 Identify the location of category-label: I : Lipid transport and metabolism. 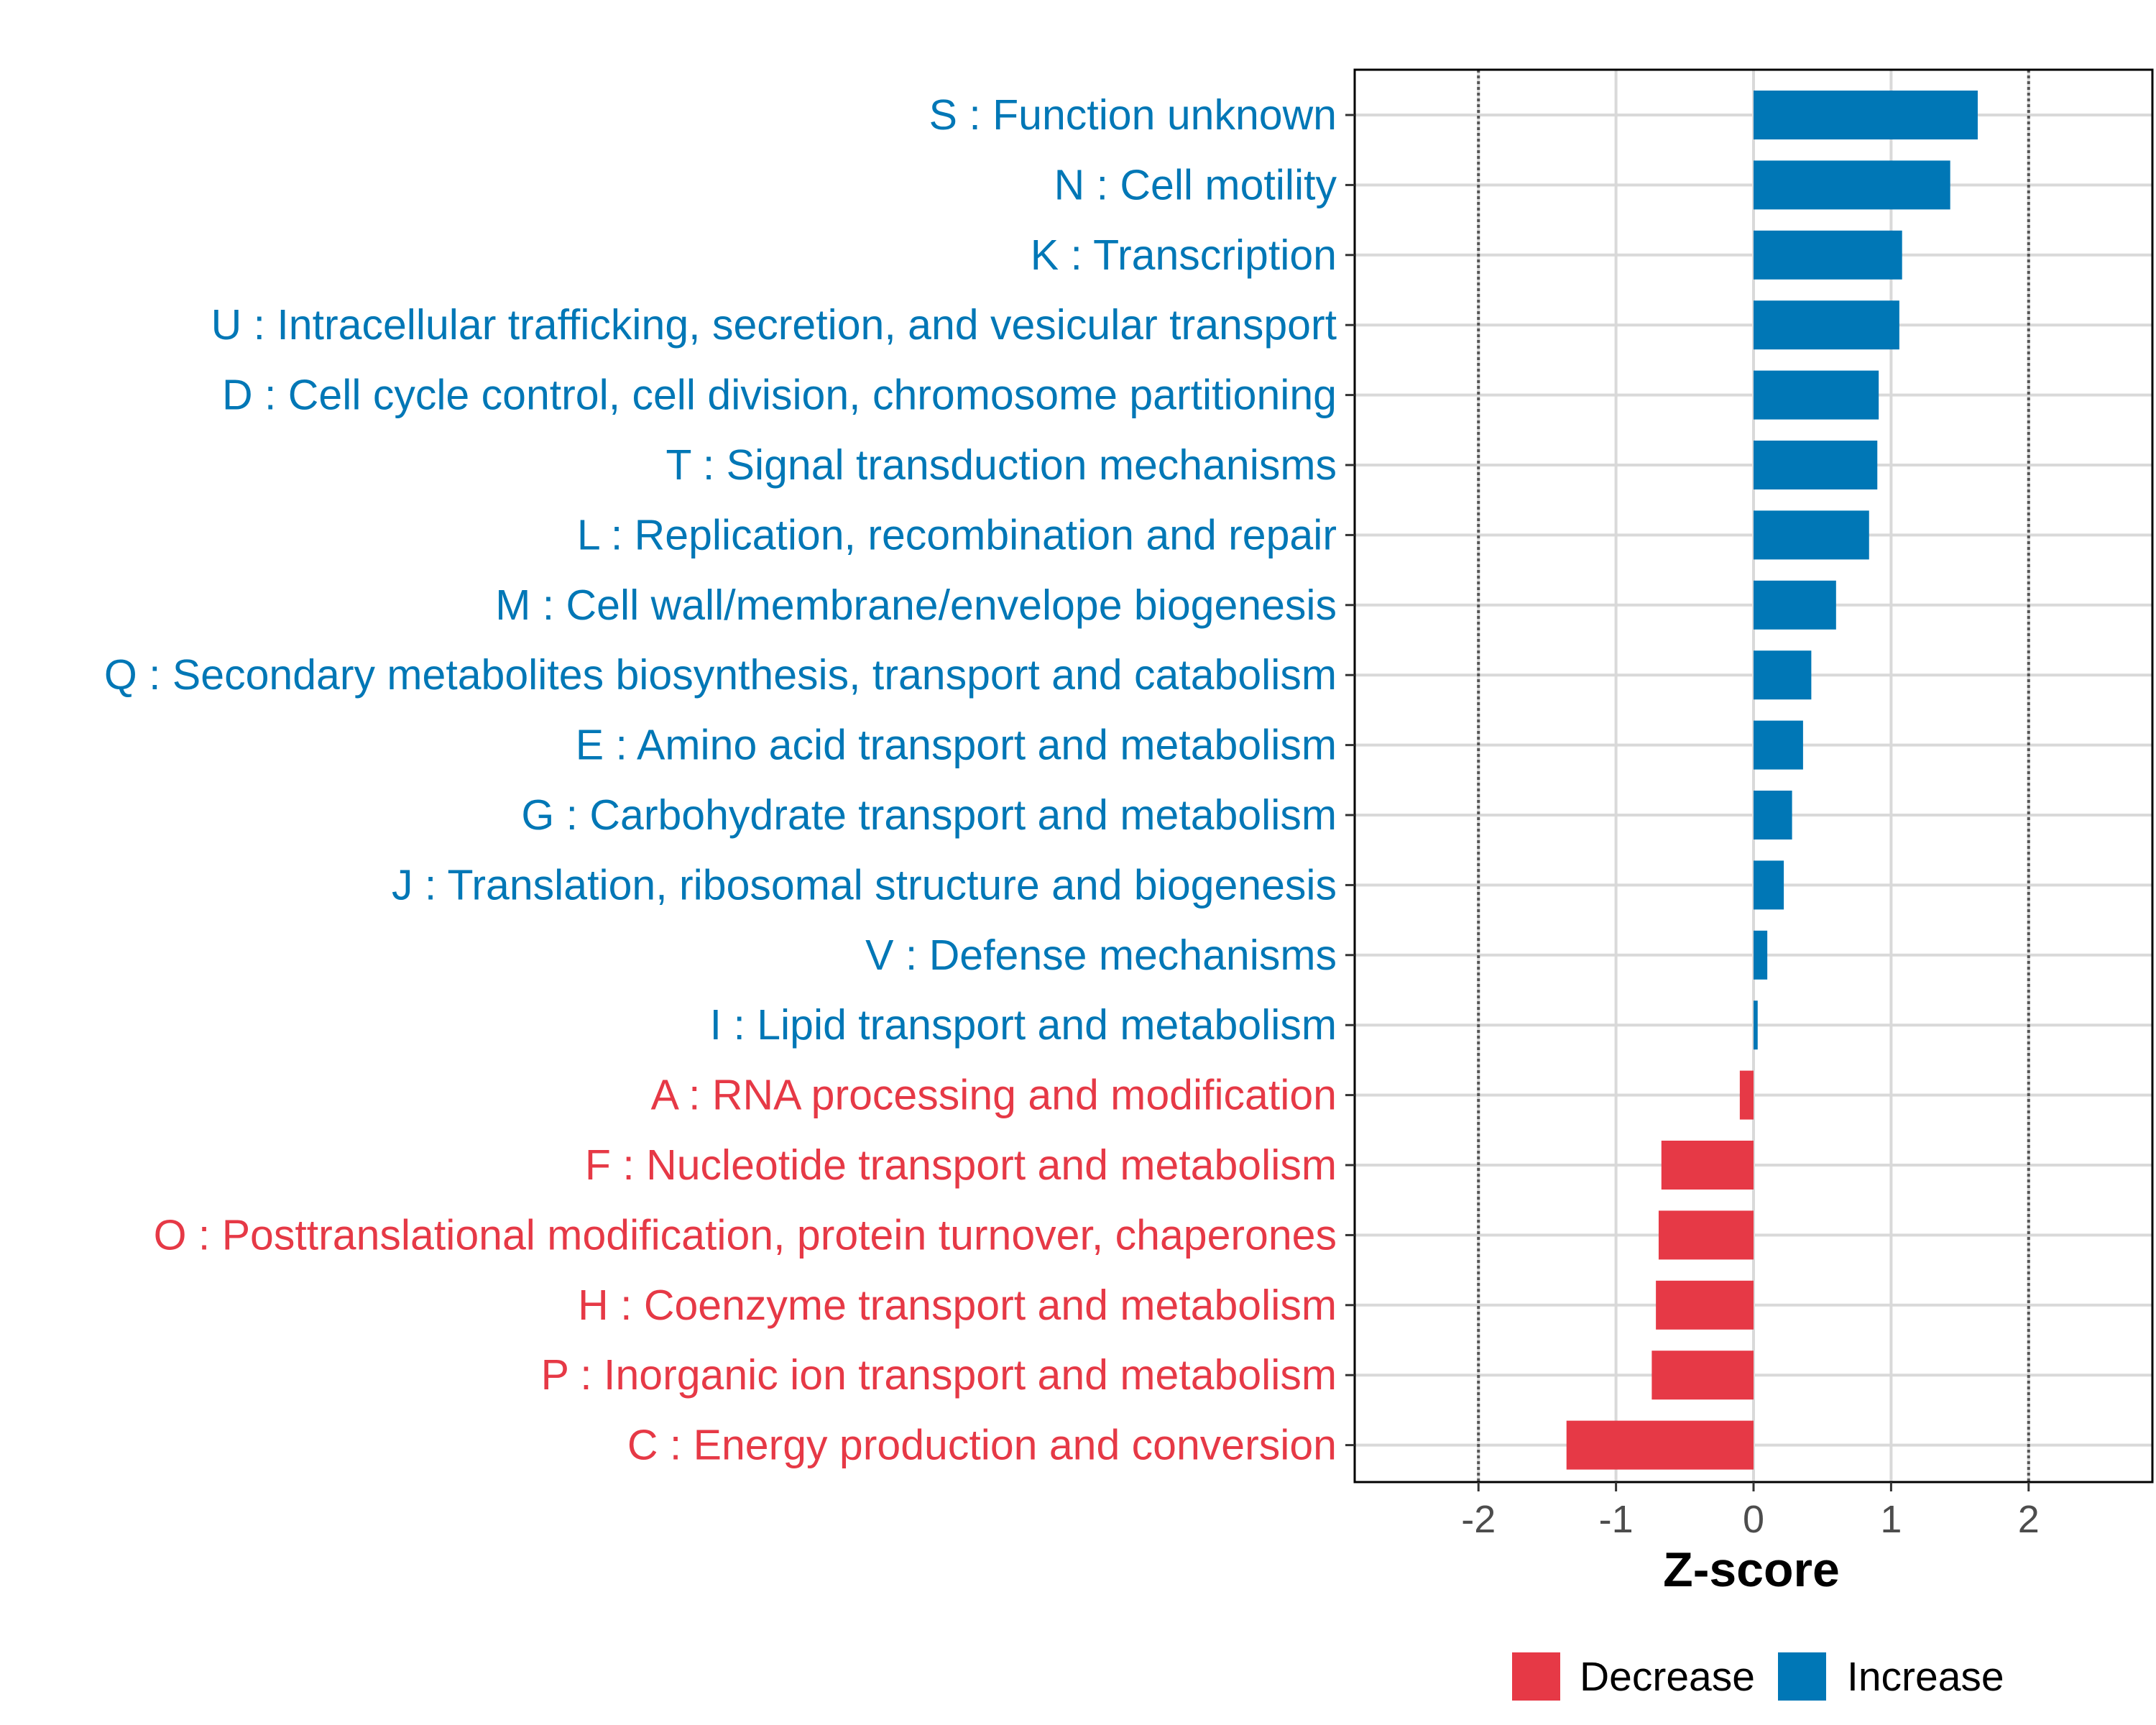
(1024, 1025).